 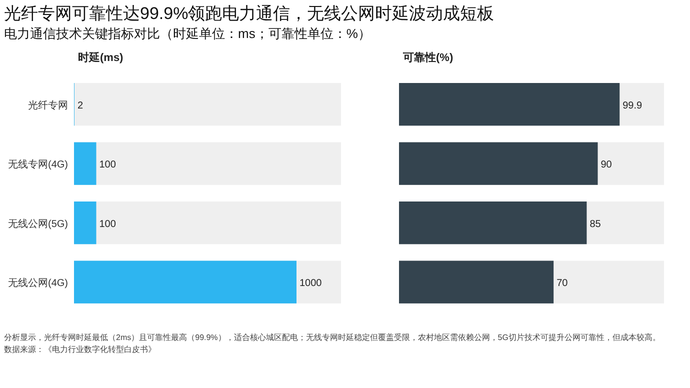 I want to click on y-tick-label: 光纤专网, so click(x=48, y=105).